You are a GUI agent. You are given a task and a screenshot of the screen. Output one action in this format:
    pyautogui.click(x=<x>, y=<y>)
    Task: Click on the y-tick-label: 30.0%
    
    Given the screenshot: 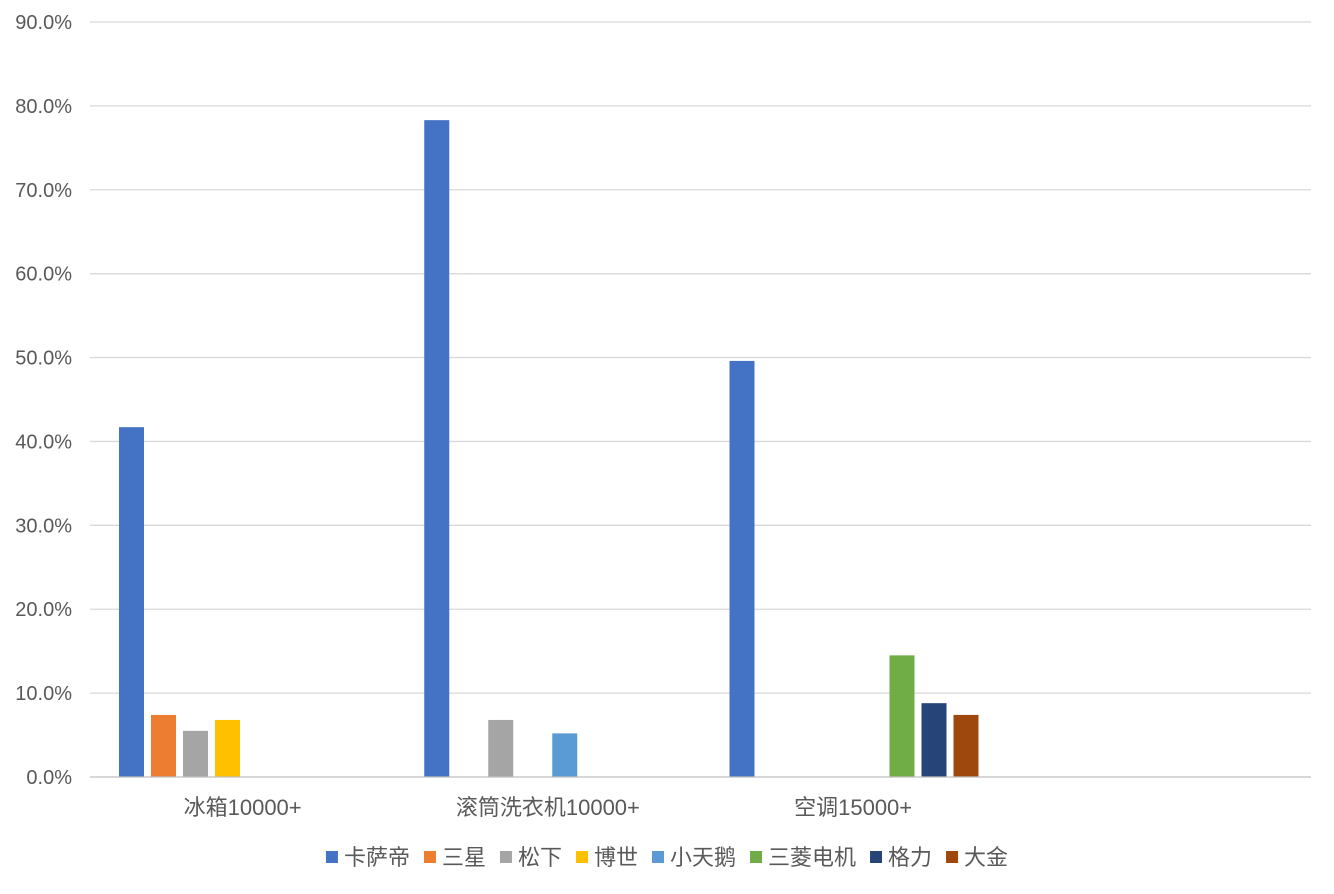 What is the action you would take?
    pyautogui.click(x=43, y=526)
    